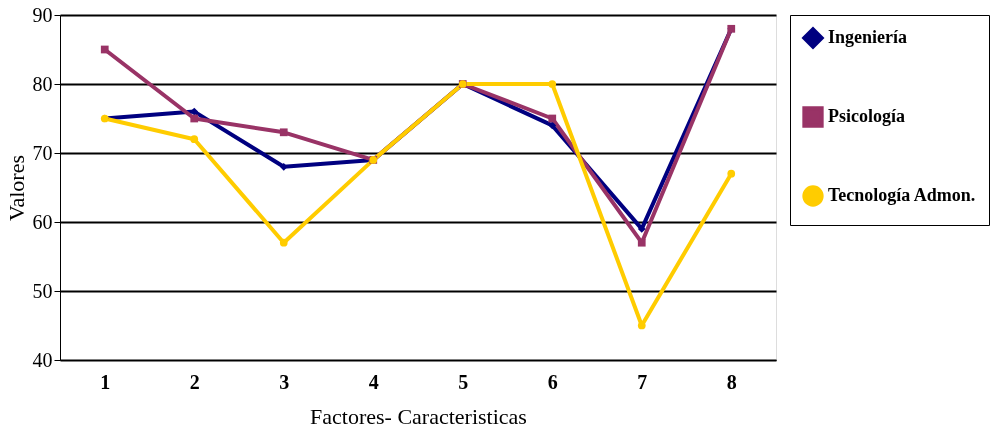 The width and height of the screenshot is (1002, 438). Describe the element at coordinates (284, 381) in the screenshot. I see `x-tick-label: 3` at that location.